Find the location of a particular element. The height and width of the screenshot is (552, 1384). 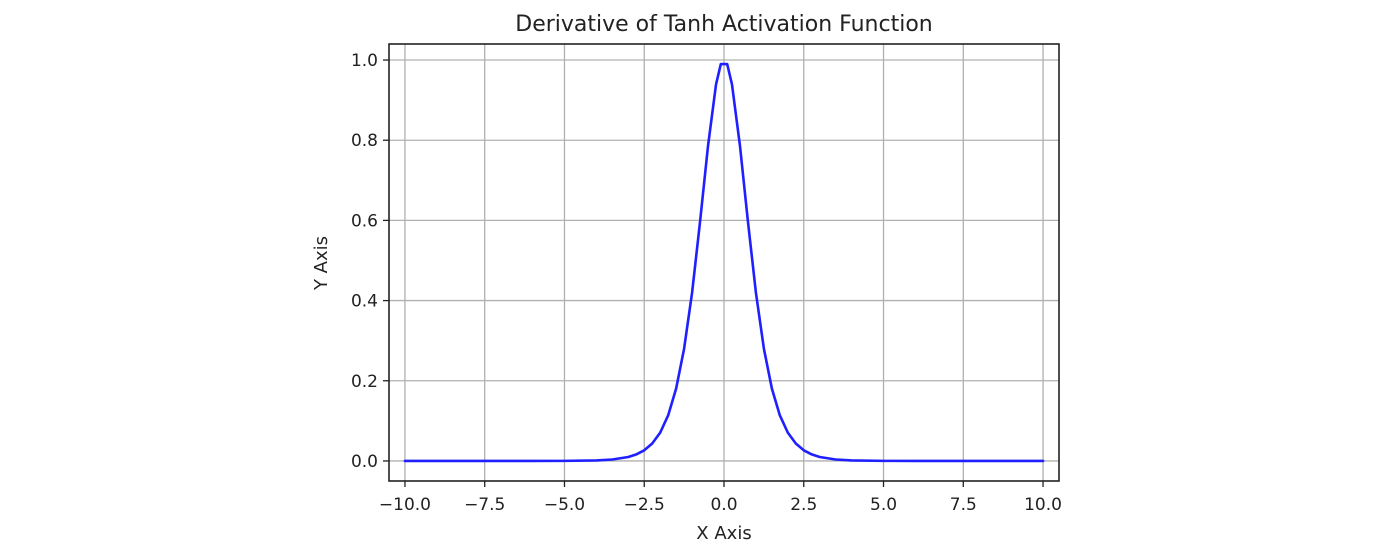

y-tick-label: 1.0 is located at coordinates (364, 61).